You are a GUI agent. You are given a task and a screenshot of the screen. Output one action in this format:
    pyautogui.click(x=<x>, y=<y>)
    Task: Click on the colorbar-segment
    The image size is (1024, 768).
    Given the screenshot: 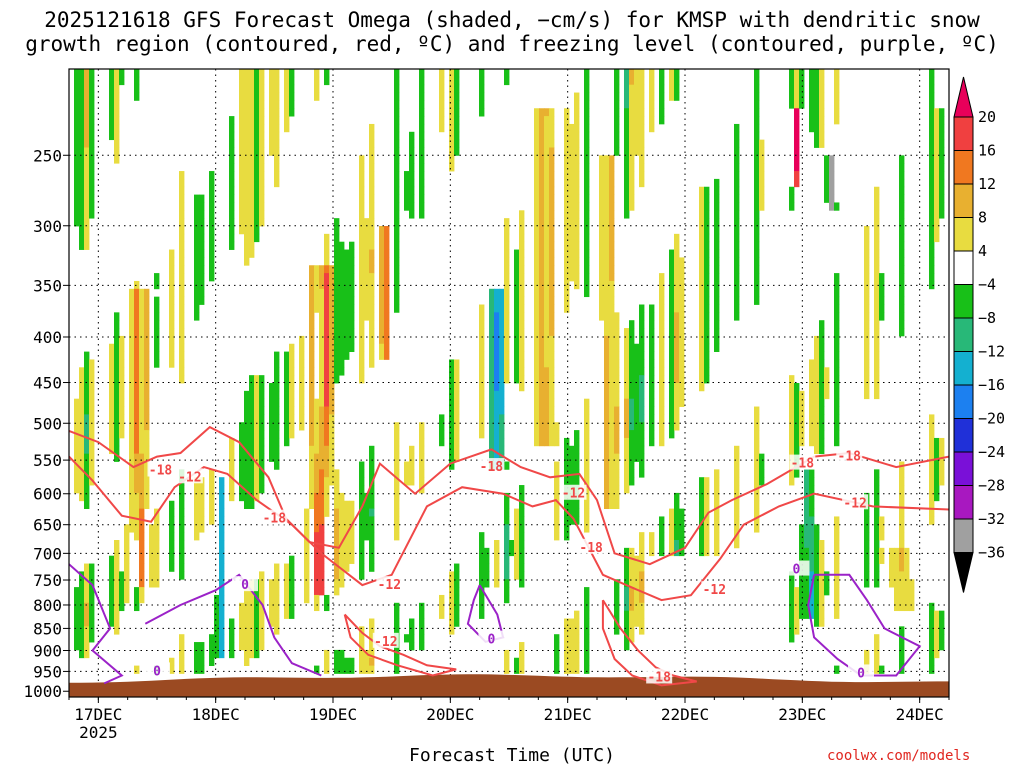 What is the action you would take?
    pyautogui.click(x=963, y=502)
    